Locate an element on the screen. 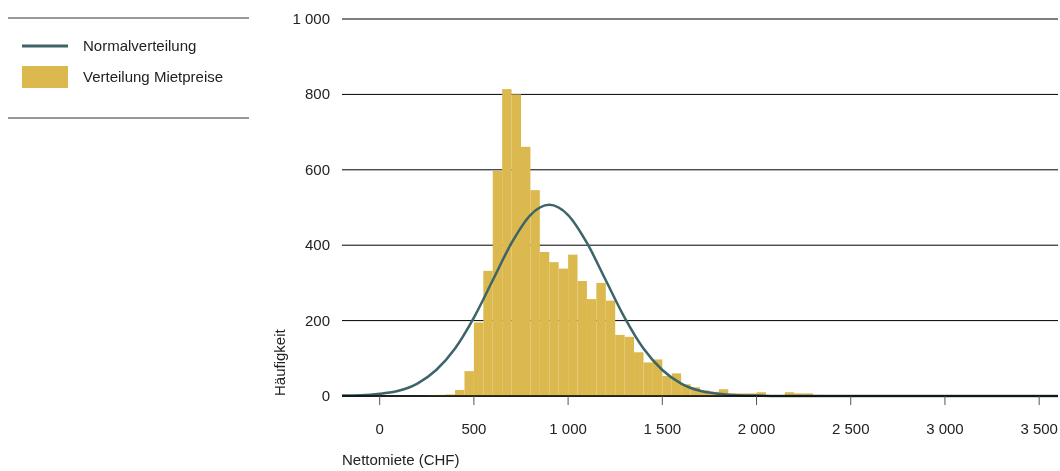  x-tick-label: 500 is located at coordinates (474, 428).